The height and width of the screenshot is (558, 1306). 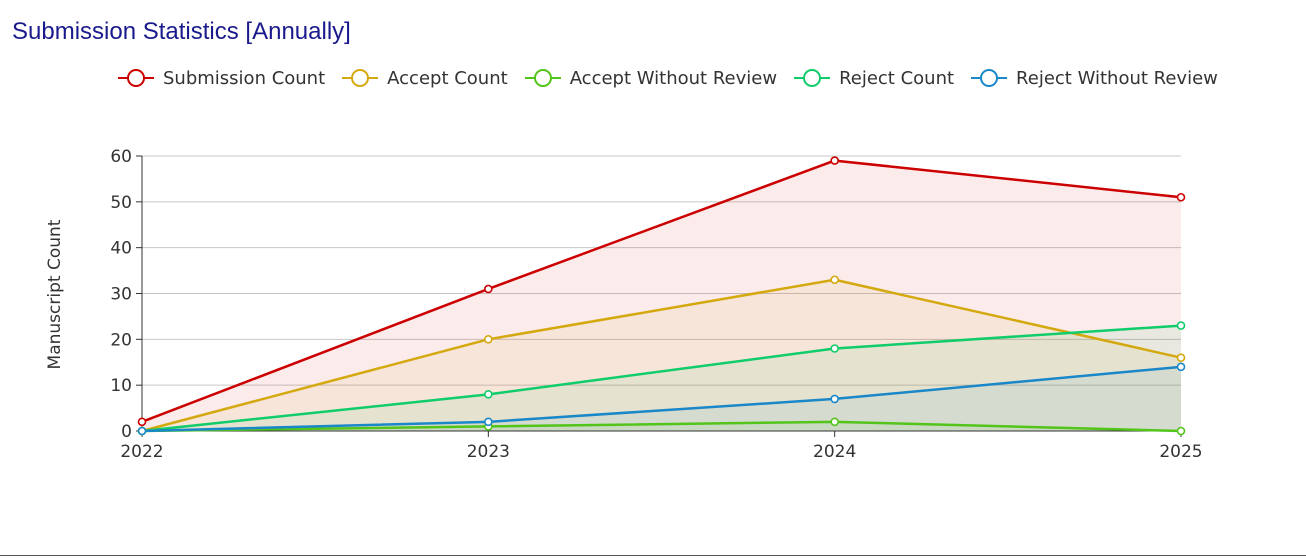 What do you see at coordinates (121, 203) in the screenshot?
I see `y-tick-label: 50` at bounding box center [121, 203].